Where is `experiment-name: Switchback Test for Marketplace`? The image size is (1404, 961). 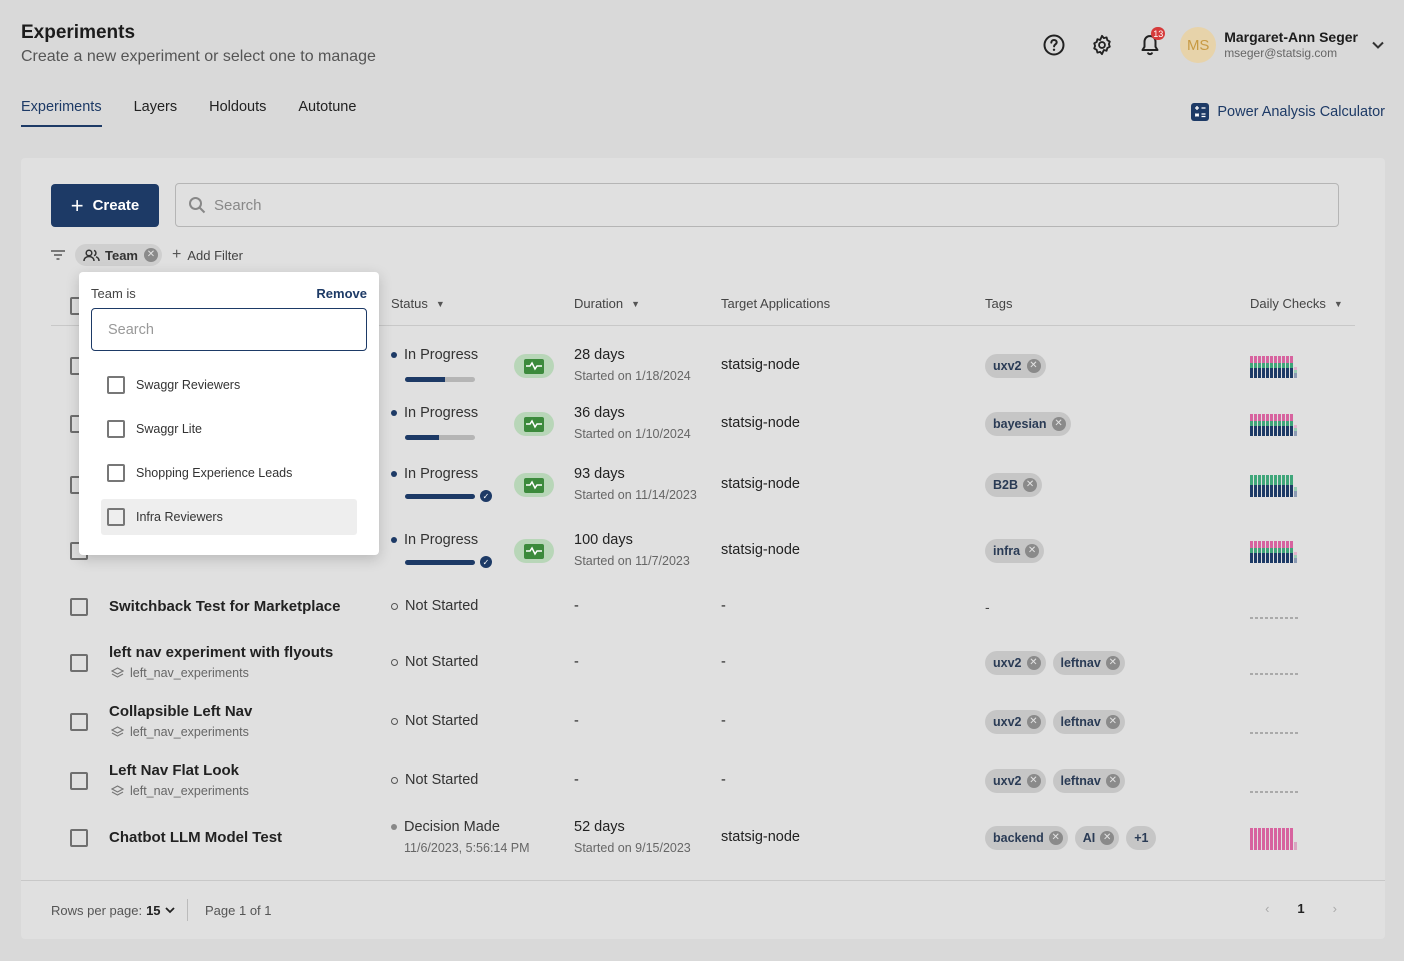
experiment-name: Switchback Test for Marketplace is located at coordinates (225, 606).